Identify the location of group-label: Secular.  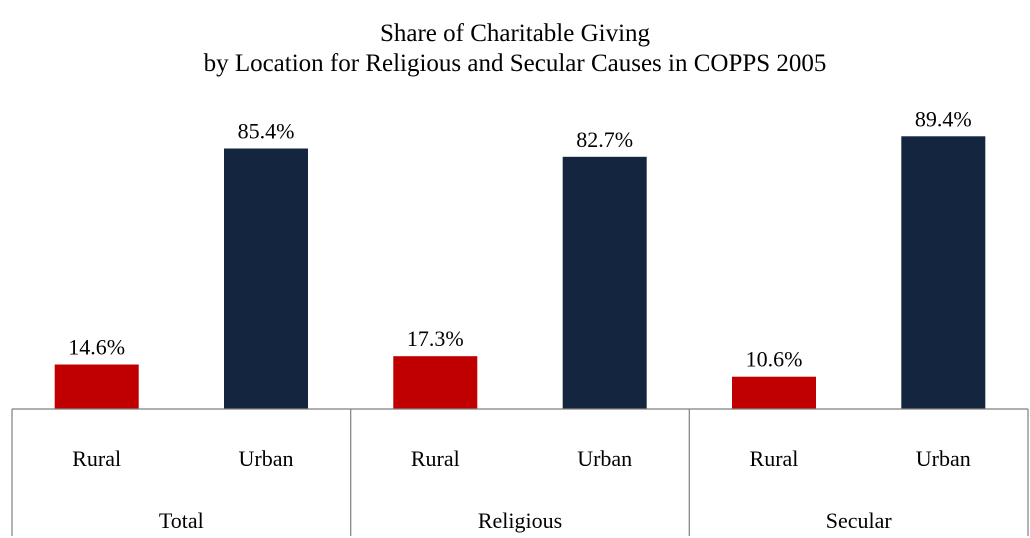
(859, 520).